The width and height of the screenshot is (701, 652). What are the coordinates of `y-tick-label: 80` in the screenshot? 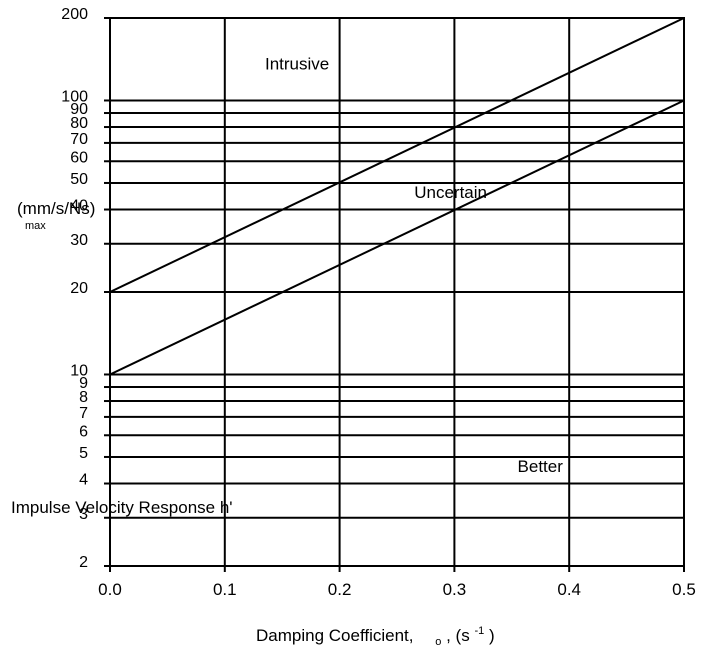 It's located at (79, 123).